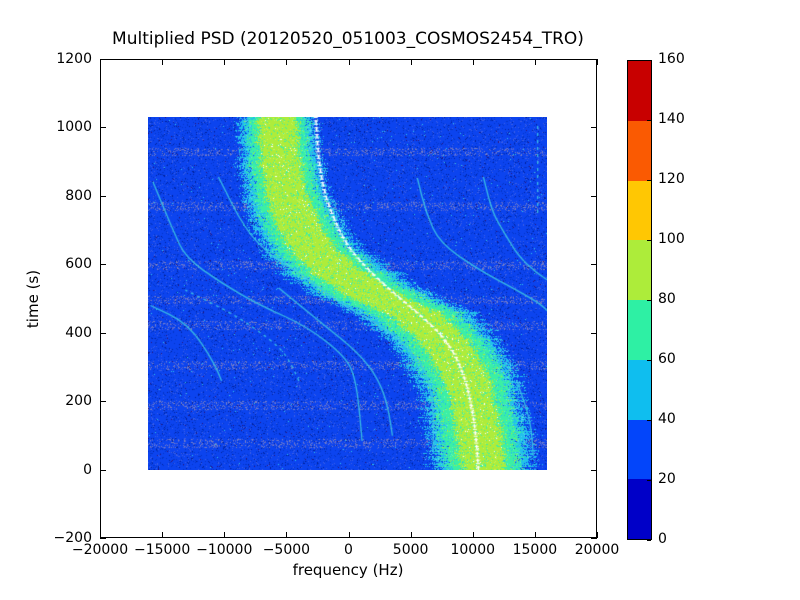  I want to click on y-tick-label: 200, so click(78, 401).